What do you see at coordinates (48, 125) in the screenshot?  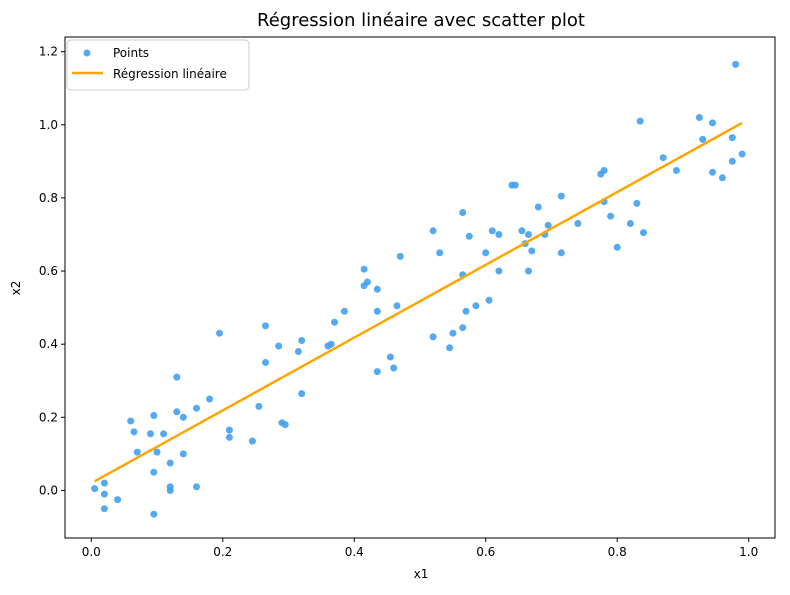 I see `y-tick-label: 1.0` at bounding box center [48, 125].